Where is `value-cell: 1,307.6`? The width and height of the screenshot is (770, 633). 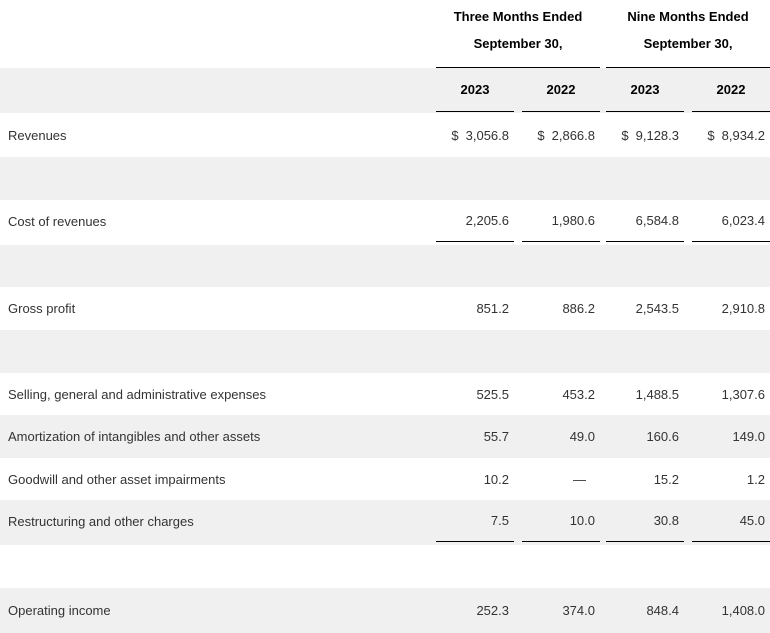
value-cell: 1,307.6 is located at coordinates (731, 394).